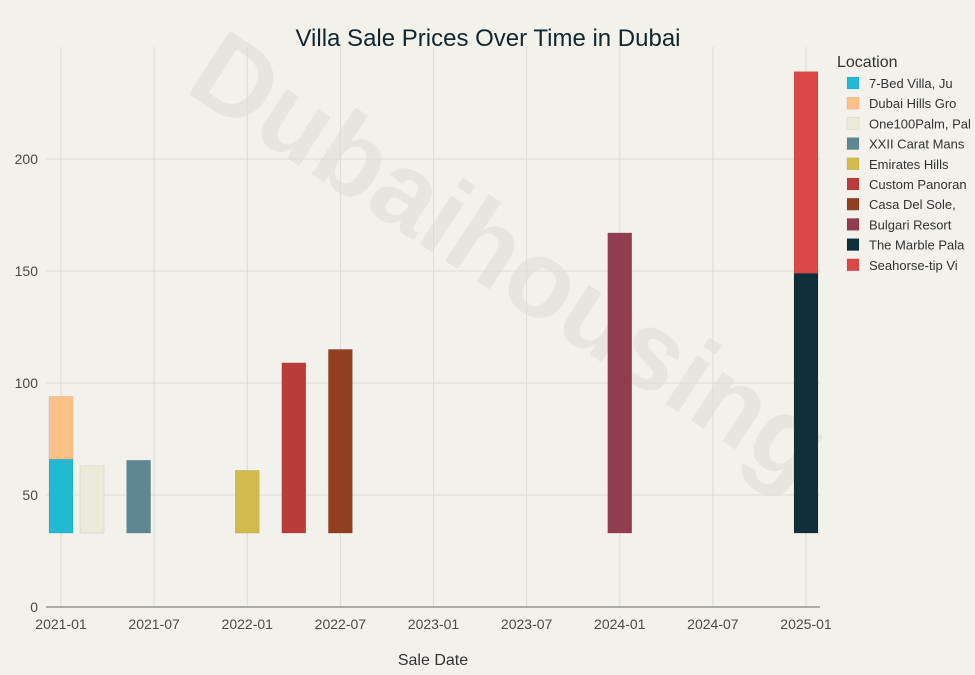  I want to click on bar-custom-panoran, so click(294, 448).